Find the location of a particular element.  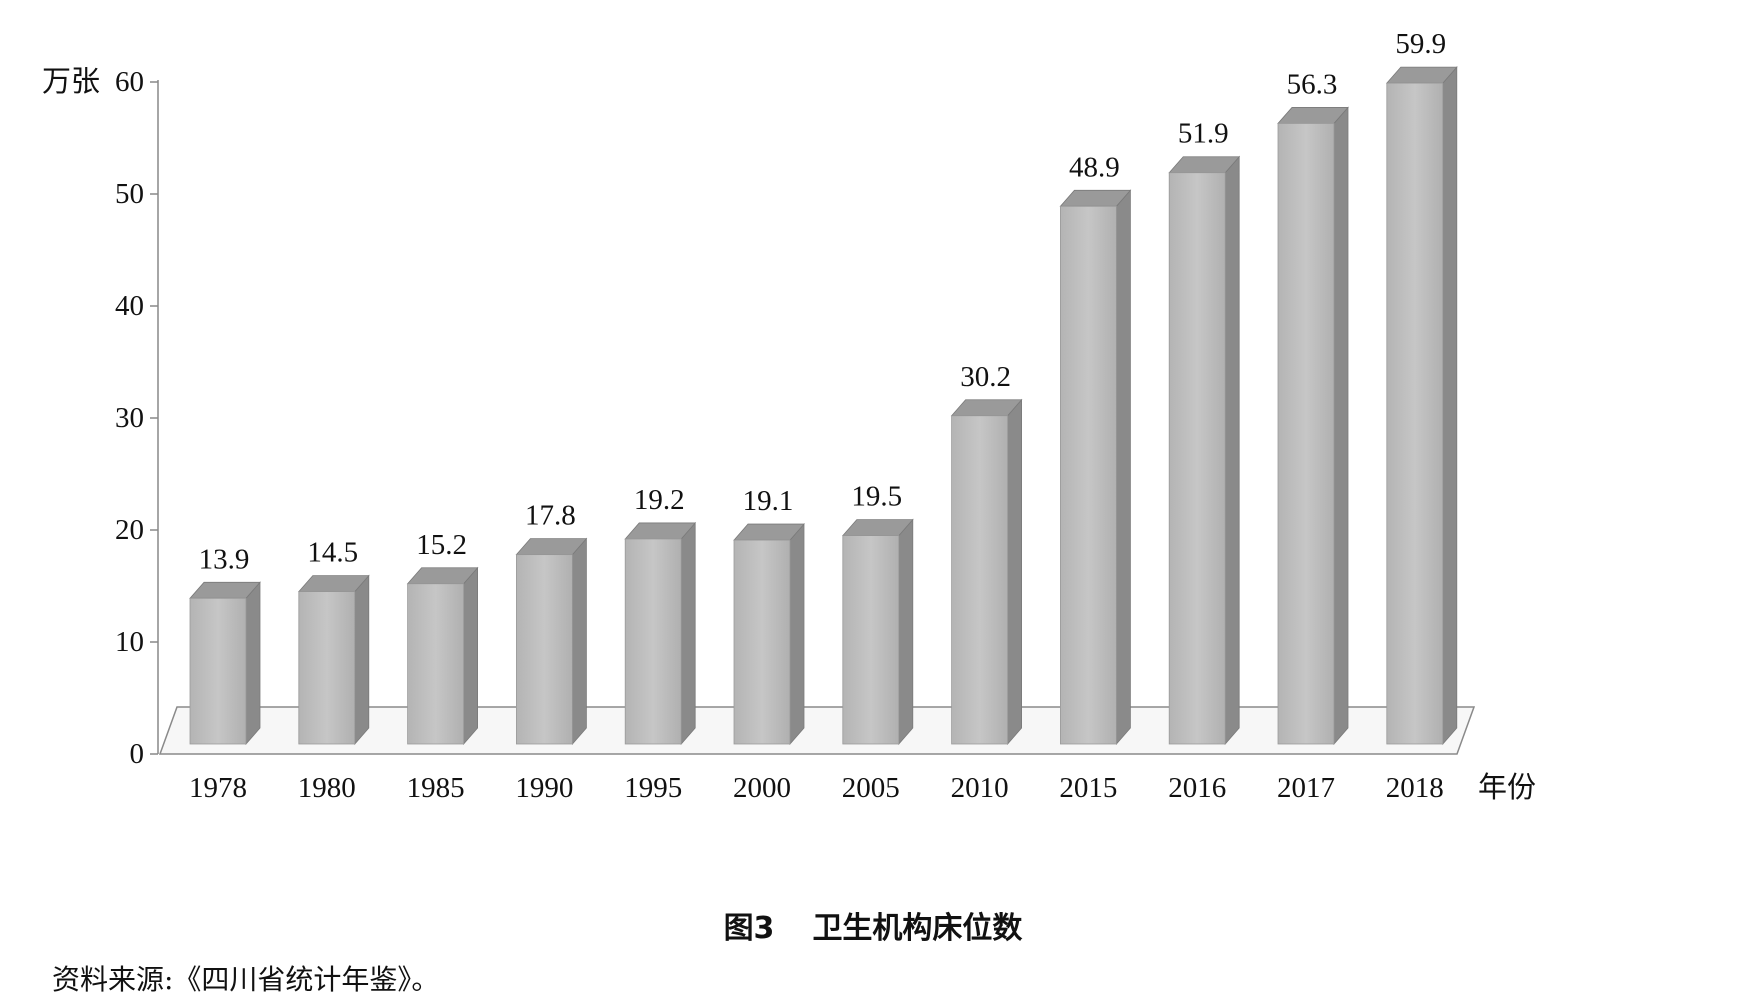

data-label: 14.5 is located at coordinates (332, 553).